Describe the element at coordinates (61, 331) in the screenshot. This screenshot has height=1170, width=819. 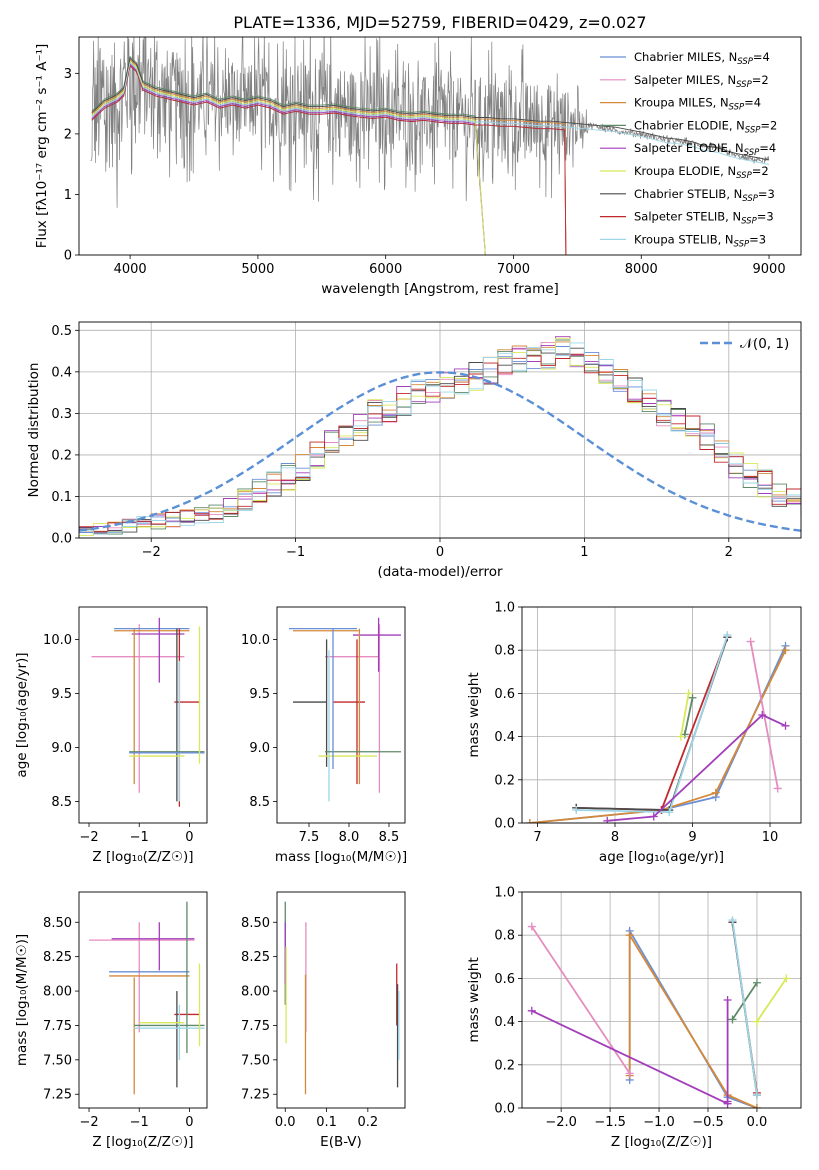
I see `tick-label-y: 0.5` at that location.